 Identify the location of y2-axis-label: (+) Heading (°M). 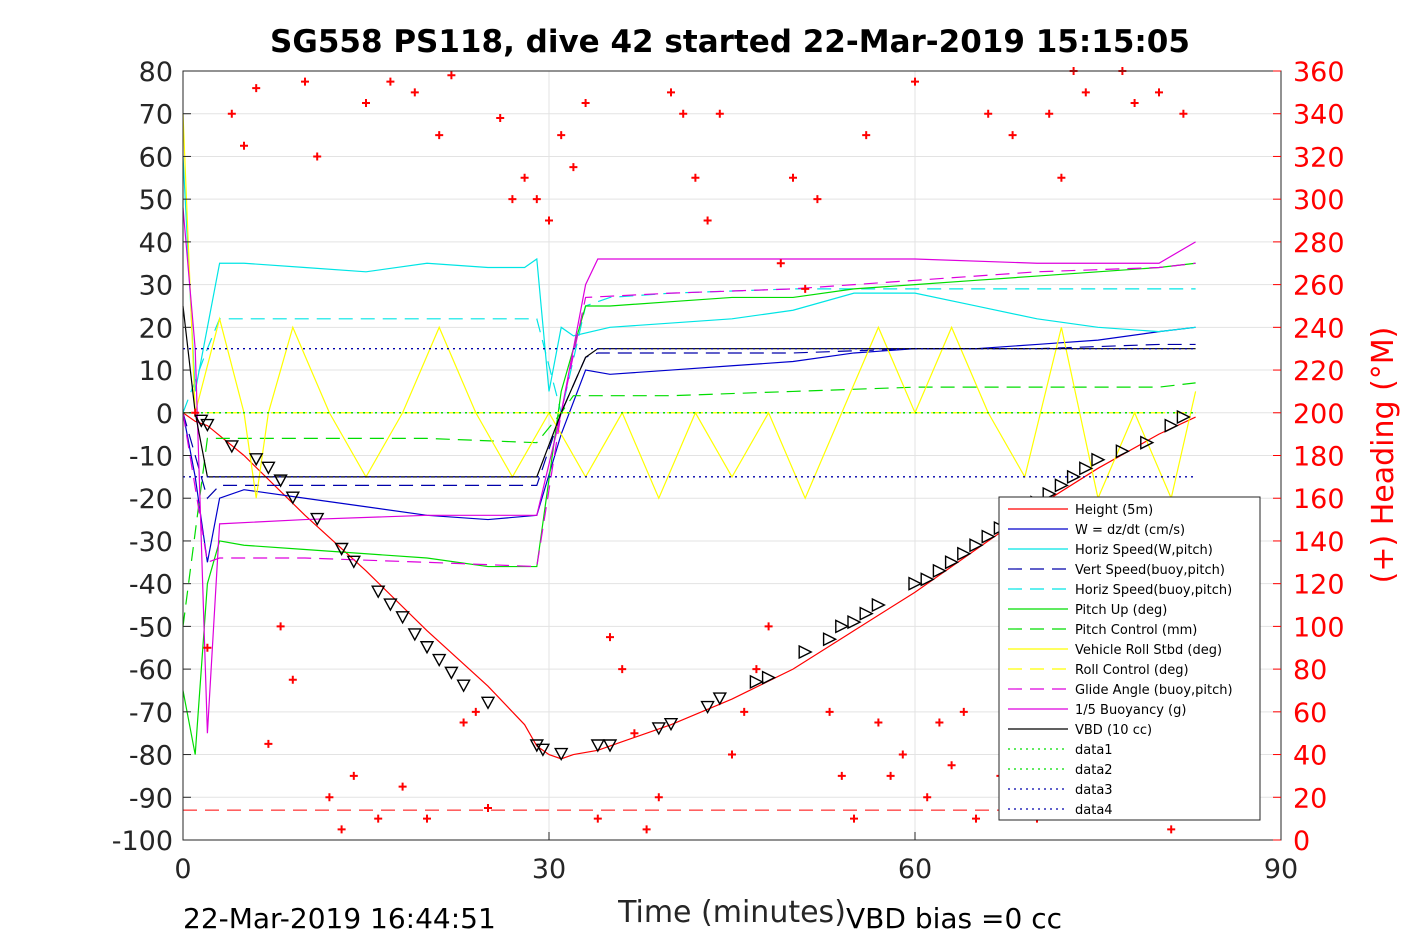
(1383, 455).